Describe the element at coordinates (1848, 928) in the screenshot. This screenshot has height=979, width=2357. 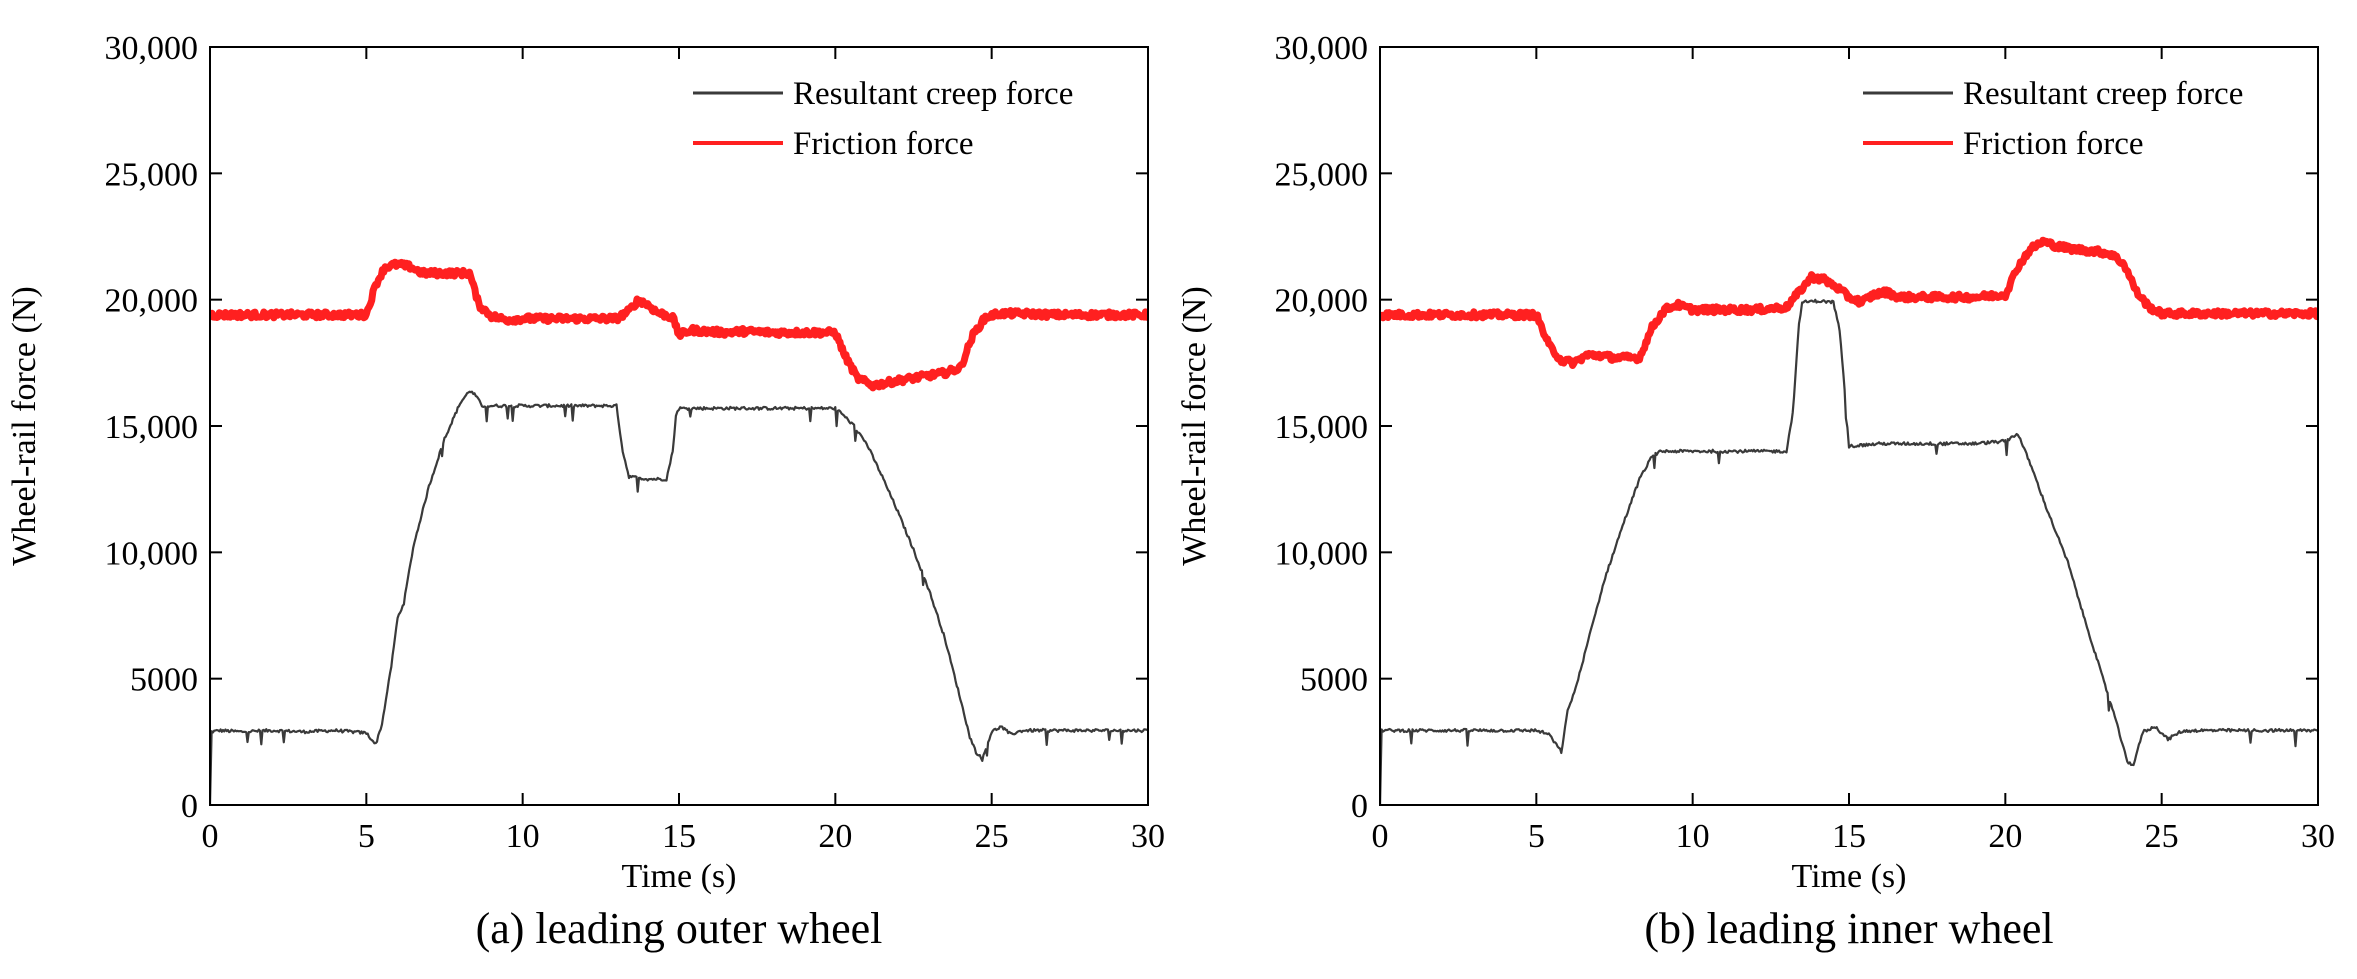
I see `panel-caption: (b) leading inner wheel` at that location.